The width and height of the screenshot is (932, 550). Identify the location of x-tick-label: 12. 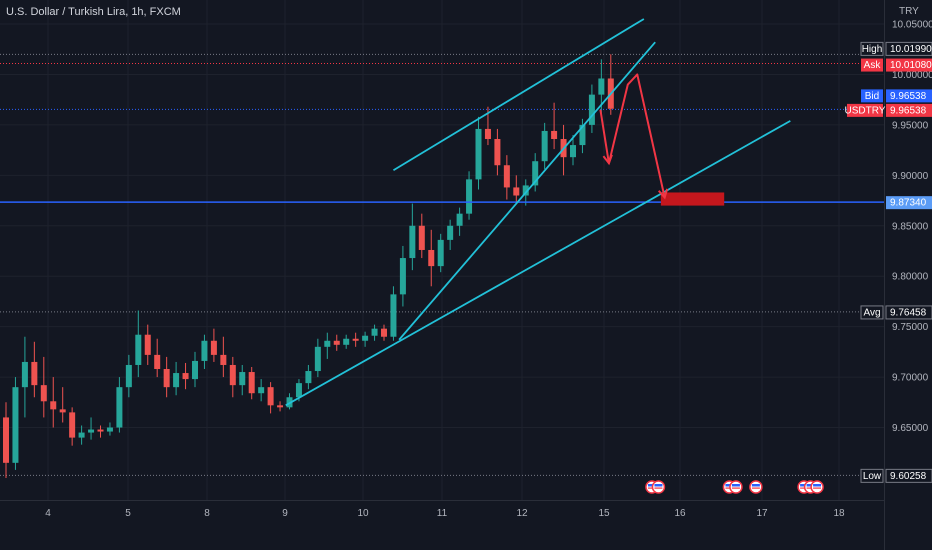
(522, 513).